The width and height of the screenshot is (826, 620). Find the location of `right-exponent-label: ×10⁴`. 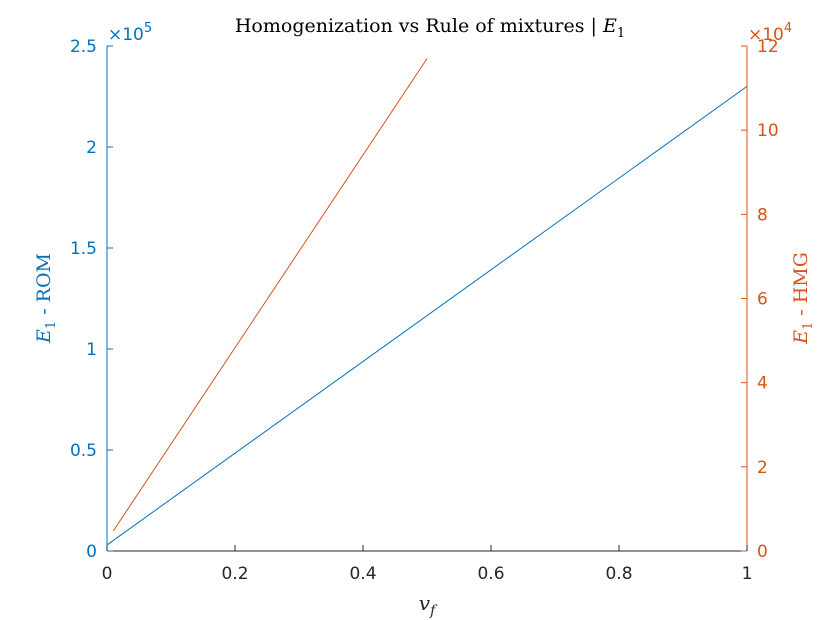

right-exponent-label: ×10⁴ is located at coordinates (770, 33).